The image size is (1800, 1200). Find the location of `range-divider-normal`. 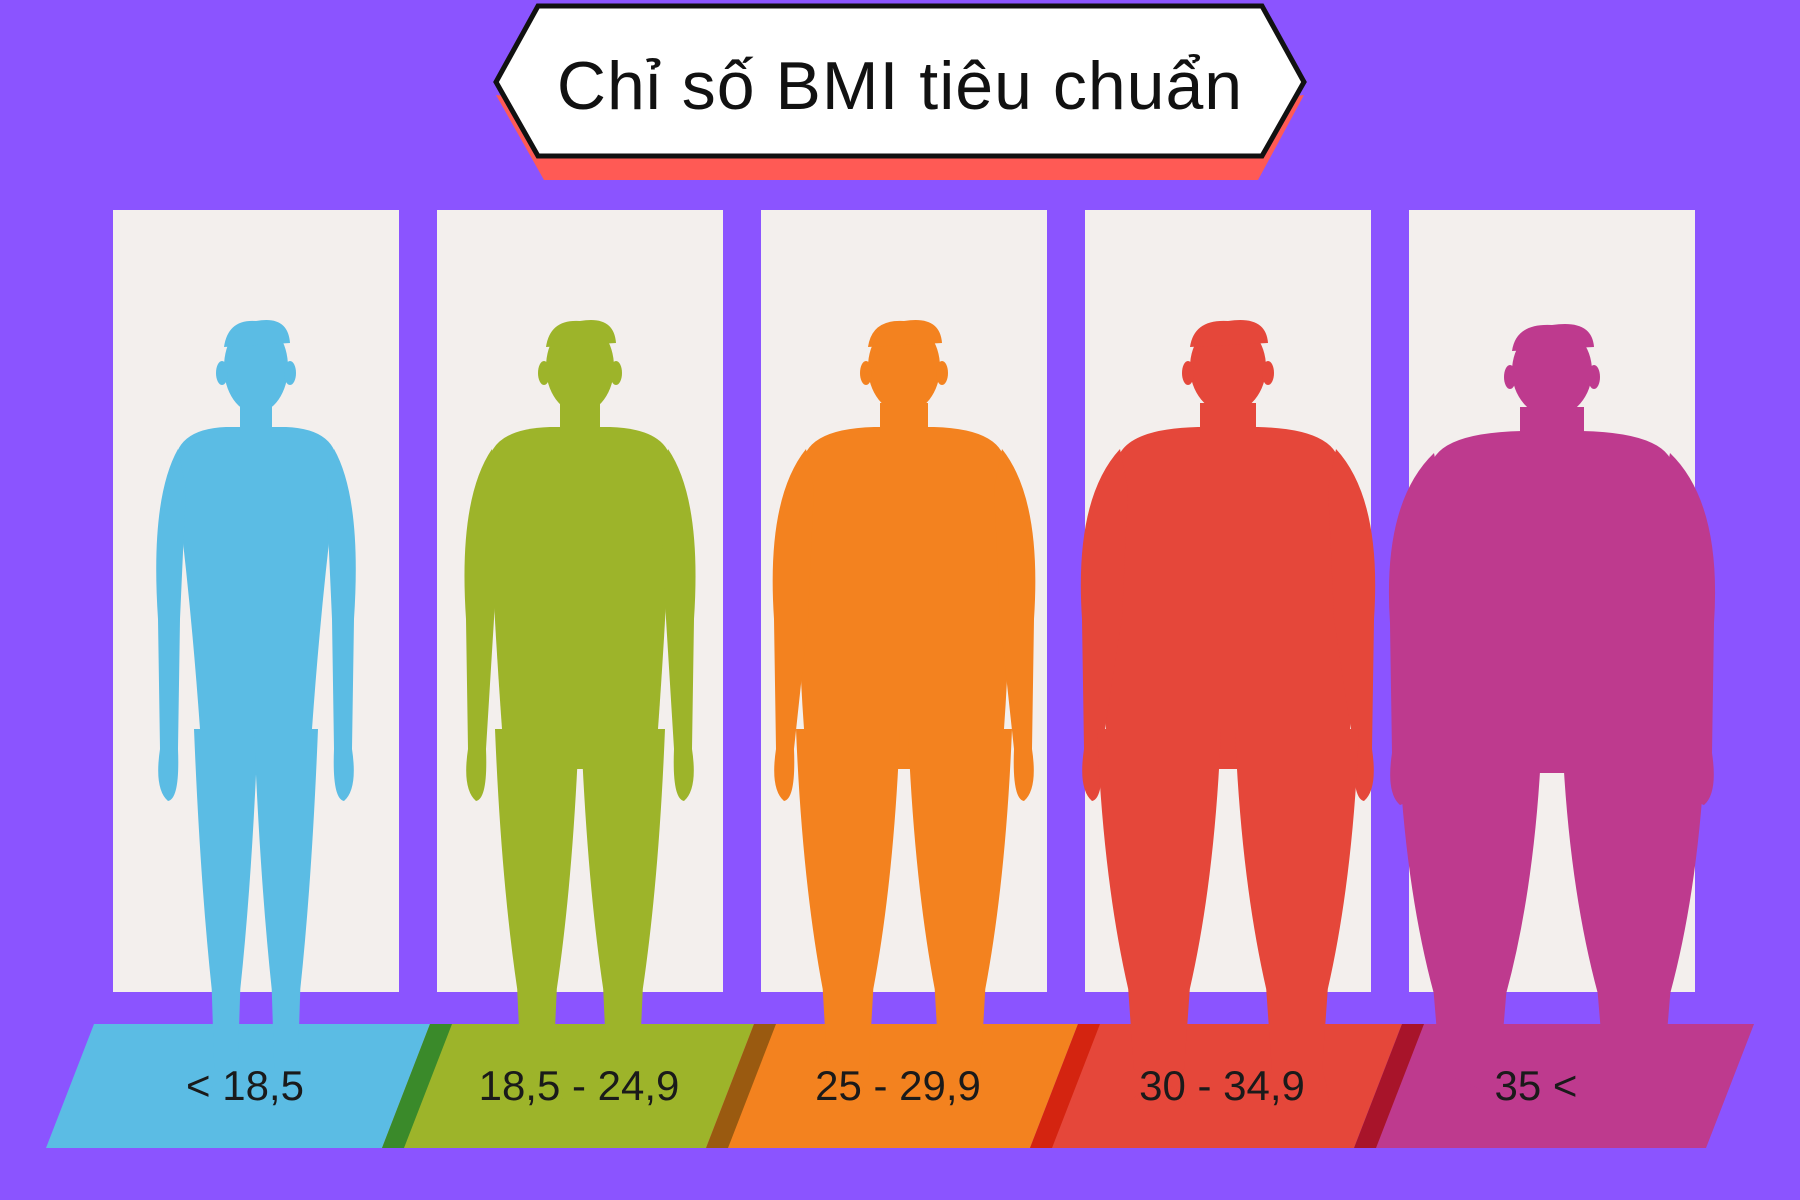

range-divider-normal is located at coordinates (417, 1086).